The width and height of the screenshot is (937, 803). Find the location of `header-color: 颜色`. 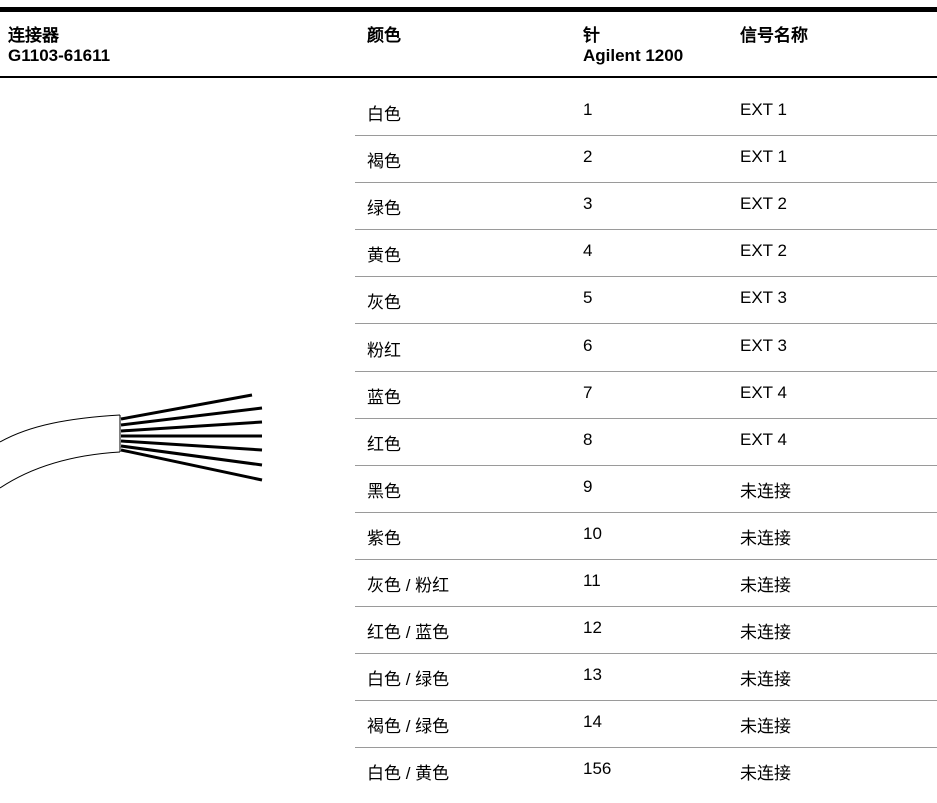

header-color: 颜色 is located at coordinates (384, 35).